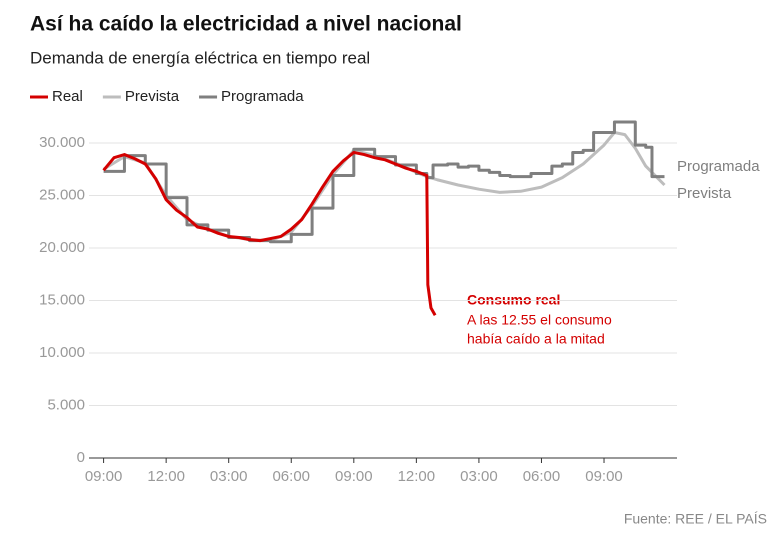 The width and height of the screenshot is (783, 552). What do you see at coordinates (62, 194) in the screenshot?
I see `y-tick-label: 25.000` at bounding box center [62, 194].